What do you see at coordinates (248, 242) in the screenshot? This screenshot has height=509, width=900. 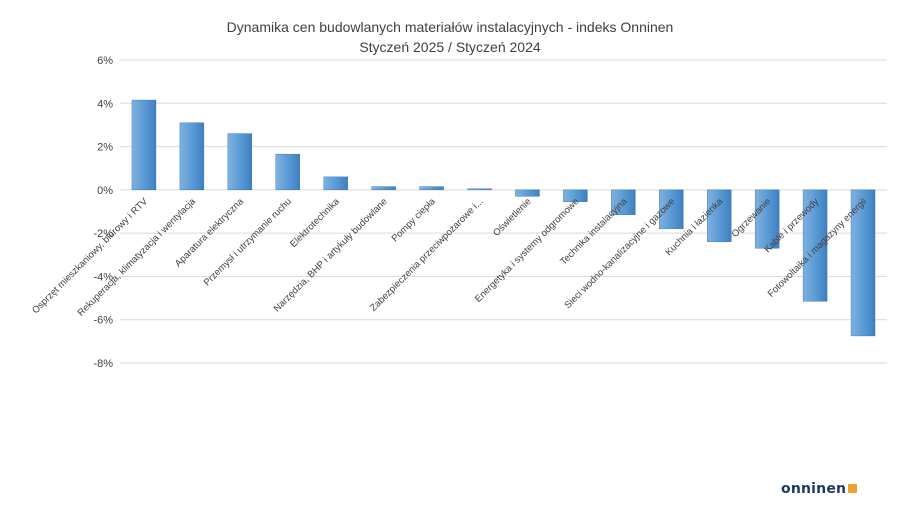 I see `category-label: Przemysł i utrzymanie ruchu` at bounding box center [248, 242].